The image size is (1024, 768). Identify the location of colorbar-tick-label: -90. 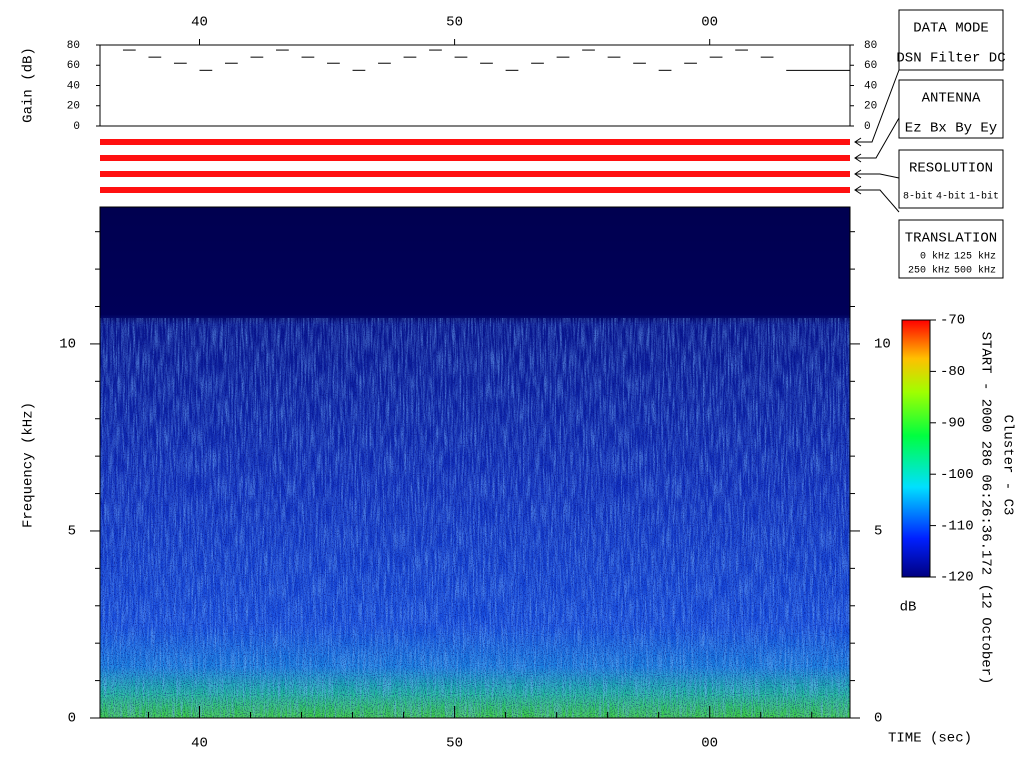
(952, 424).